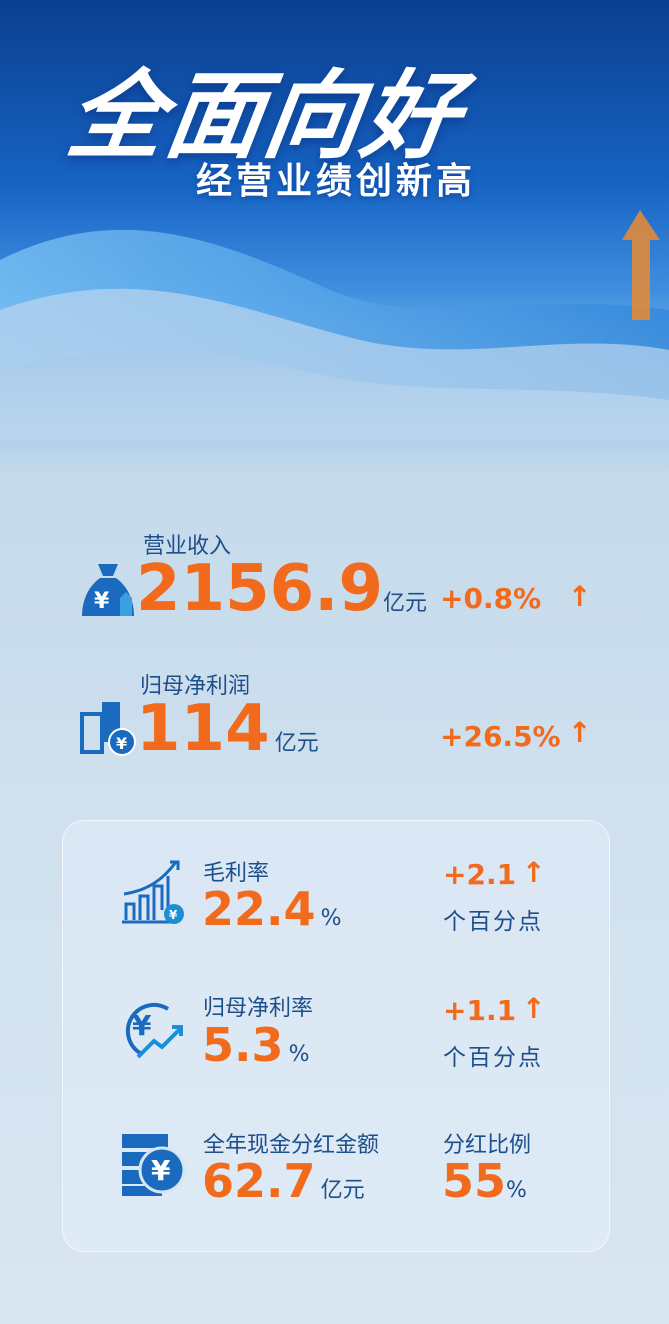 This screenshot has width=669, height=1324. I want to click on yuan-growth-icon: ¥, so click(154, 1030).